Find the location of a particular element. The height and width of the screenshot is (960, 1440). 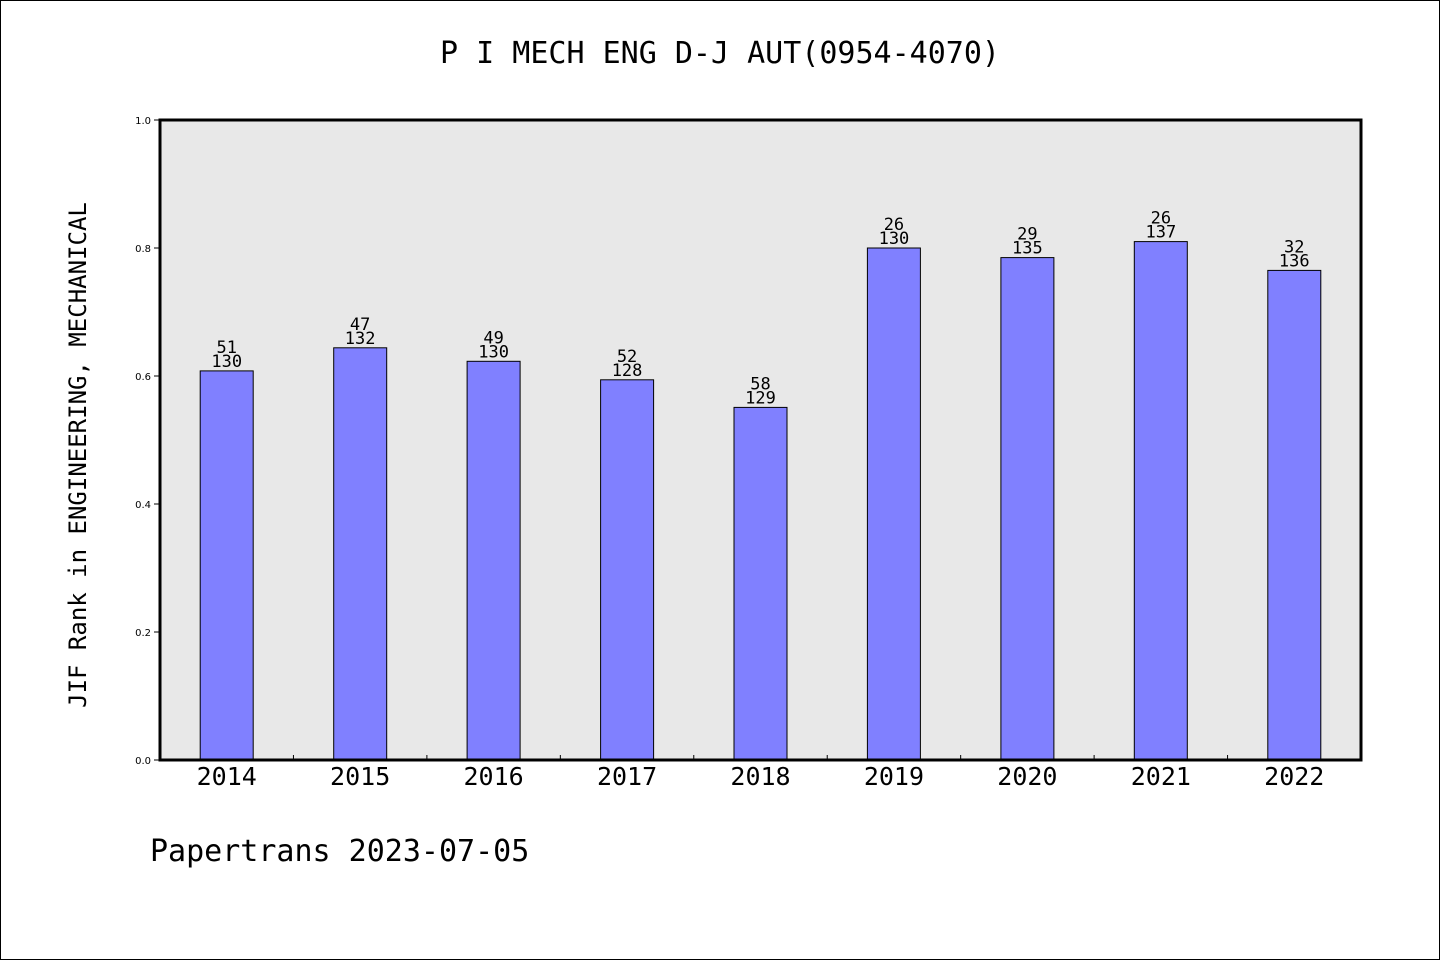

bar-2022 is located at coordinates (1294, 515).